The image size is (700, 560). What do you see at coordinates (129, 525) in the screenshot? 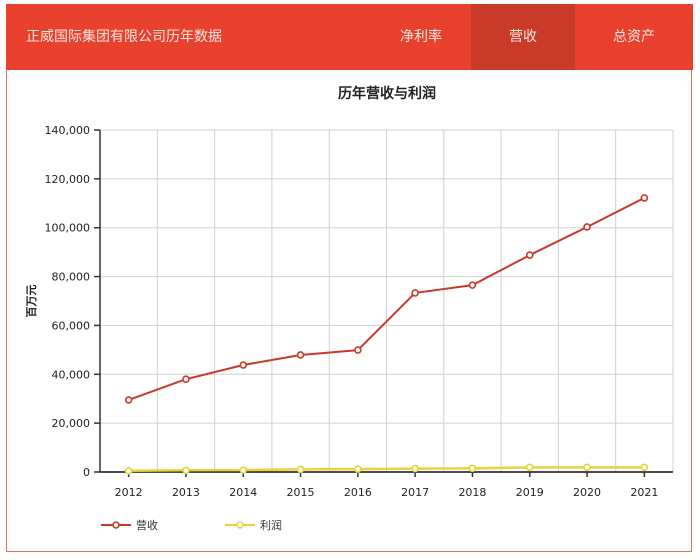
I see `legend-item-revenue: 营收` at bounding box center [129, 525].